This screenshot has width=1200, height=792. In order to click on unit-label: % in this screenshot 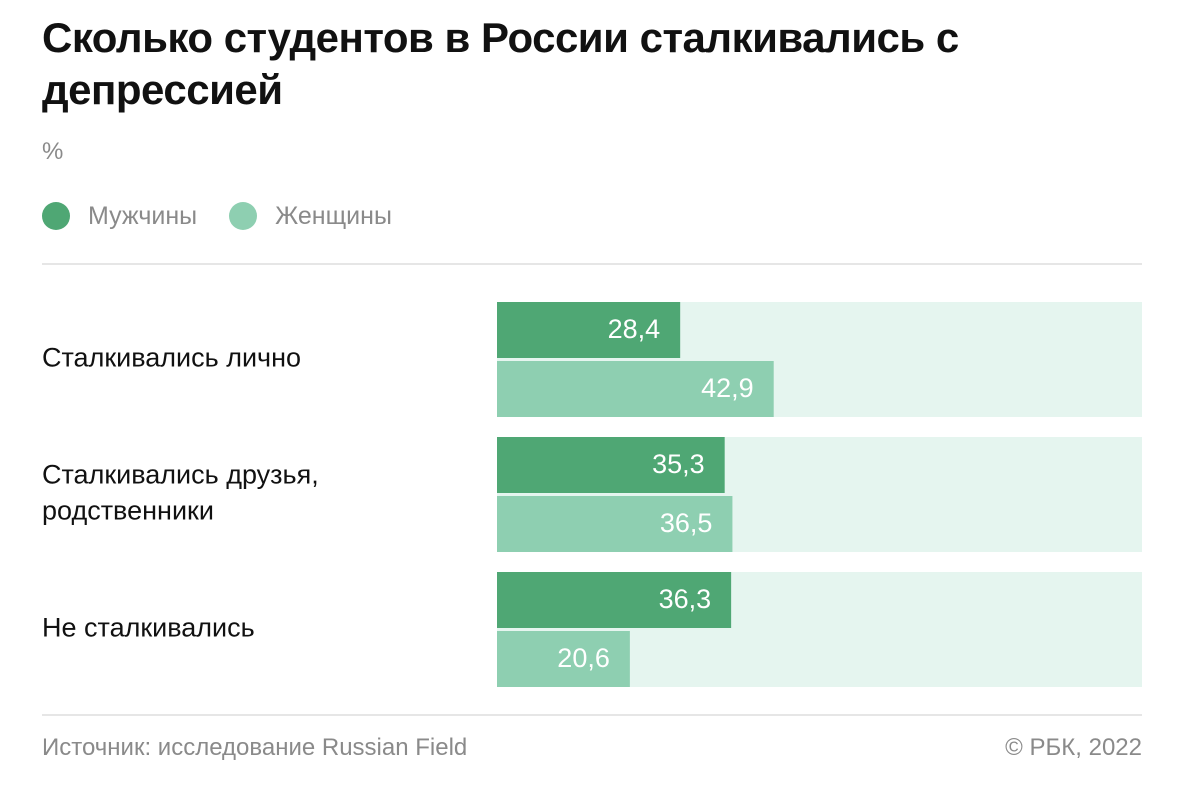, I will do `click(53, 151)`.